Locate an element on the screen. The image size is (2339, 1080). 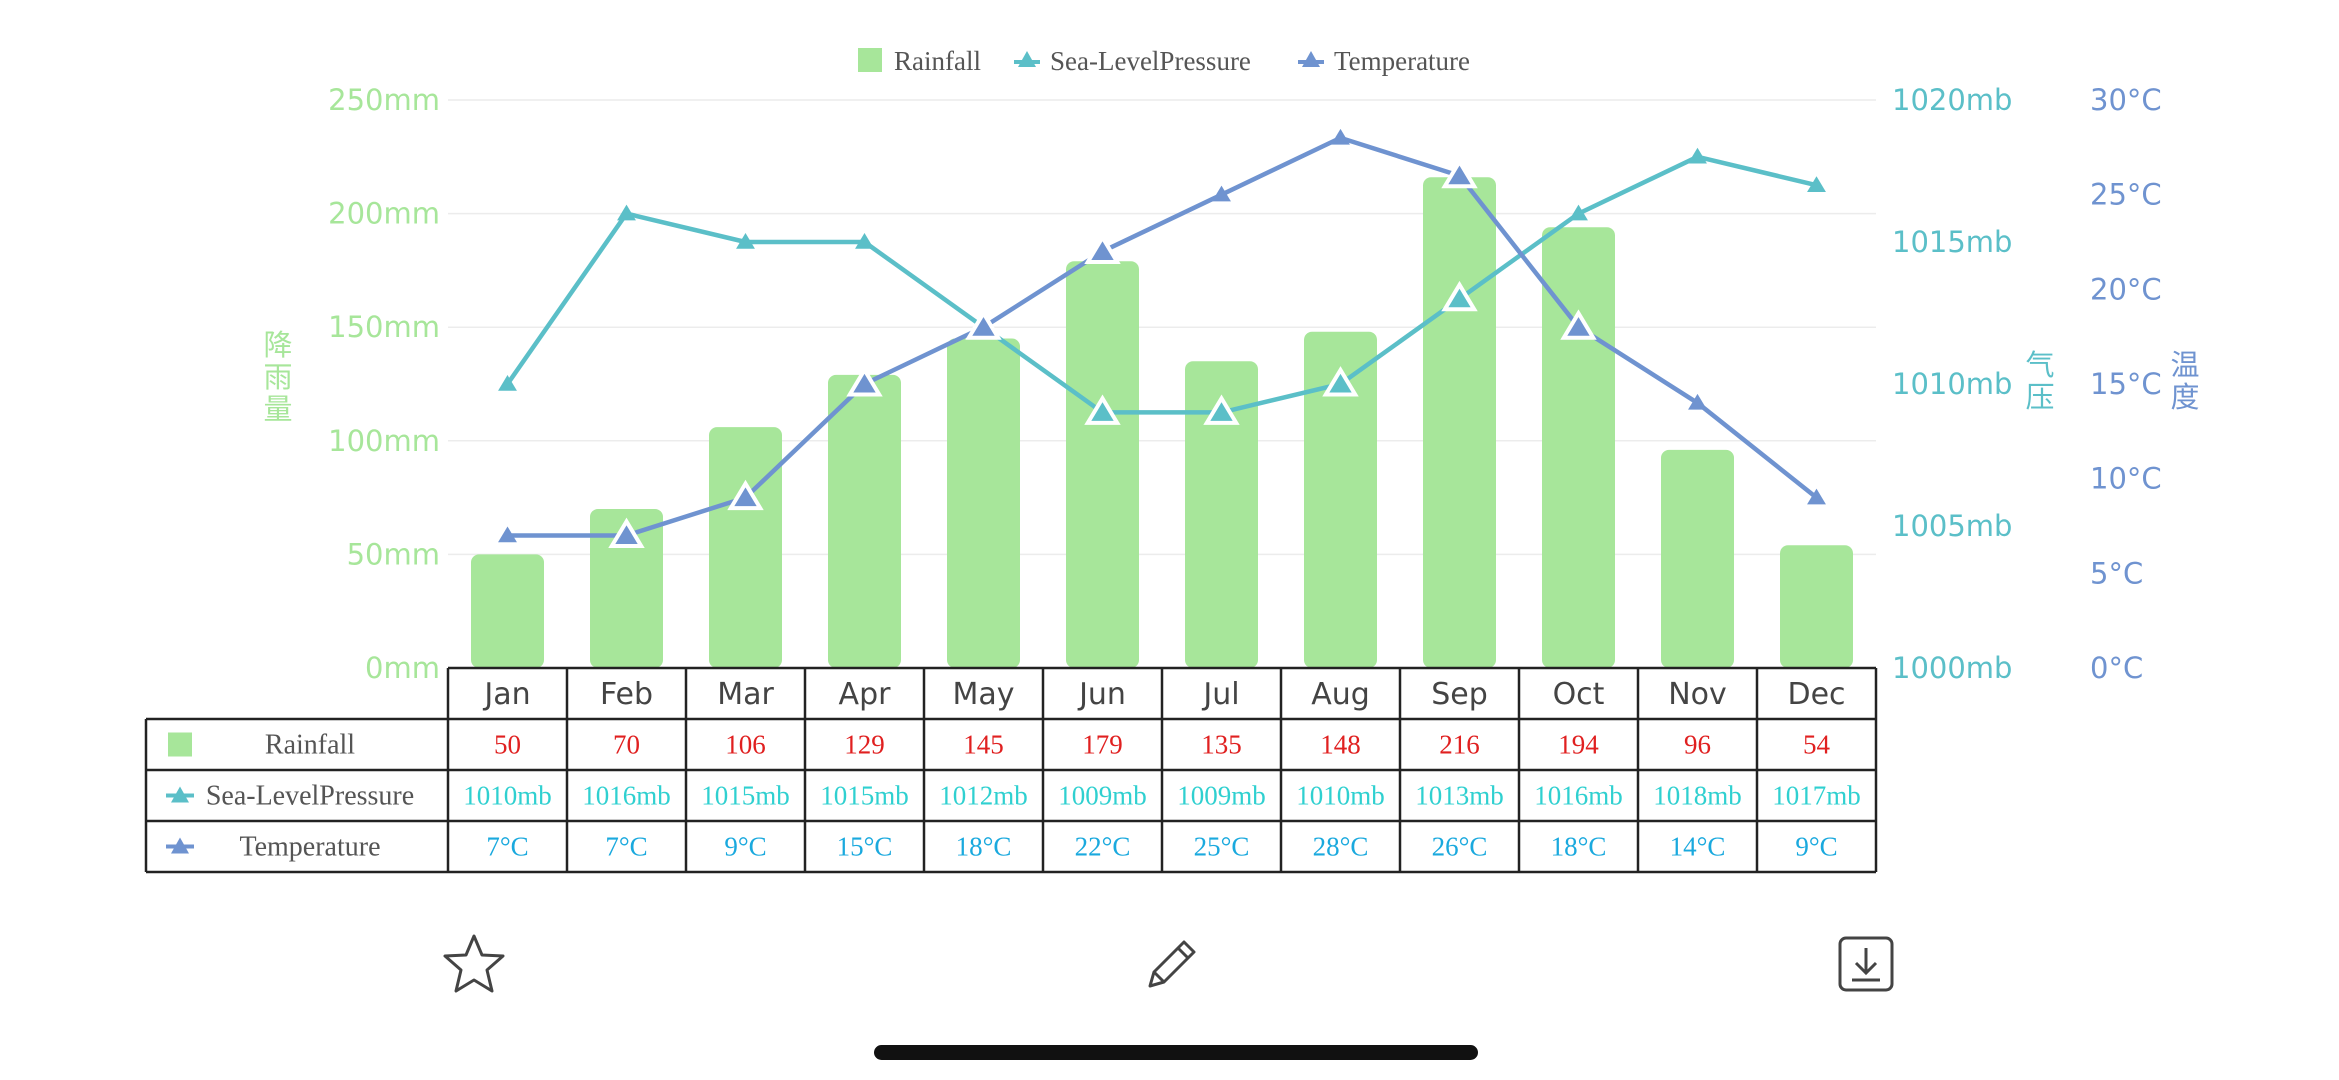
legend-rainfall-swatch is located at coordinates (870, 60).